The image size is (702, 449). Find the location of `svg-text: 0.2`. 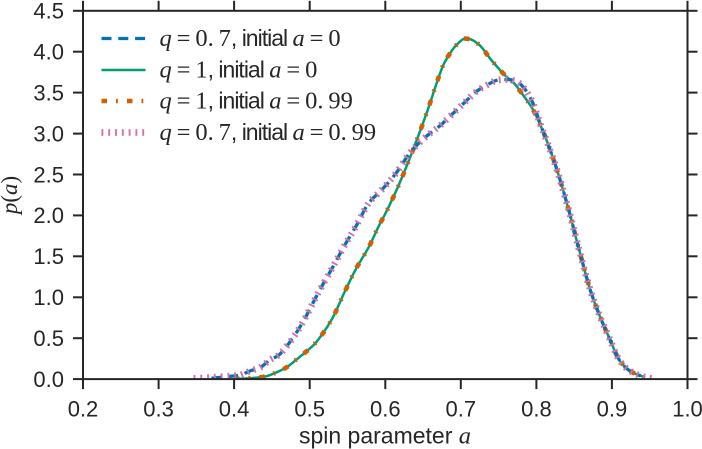

svg-text: 0.2 is located at coordinates (83, 409).